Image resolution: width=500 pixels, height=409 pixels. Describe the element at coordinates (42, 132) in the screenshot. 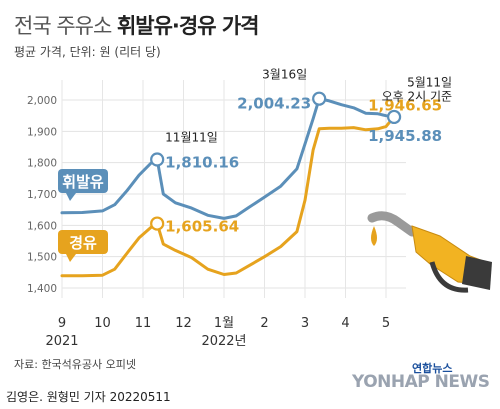

I see `y-tick-label: 1,900` at that location.